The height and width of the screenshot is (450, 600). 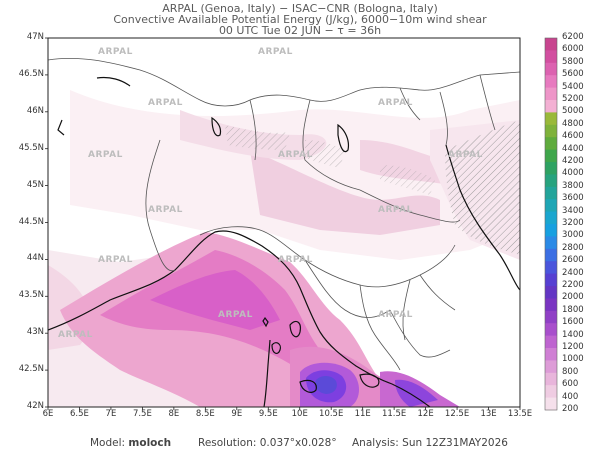 I want to click on colorbar-label: 5600, so click(x=573, y=74).